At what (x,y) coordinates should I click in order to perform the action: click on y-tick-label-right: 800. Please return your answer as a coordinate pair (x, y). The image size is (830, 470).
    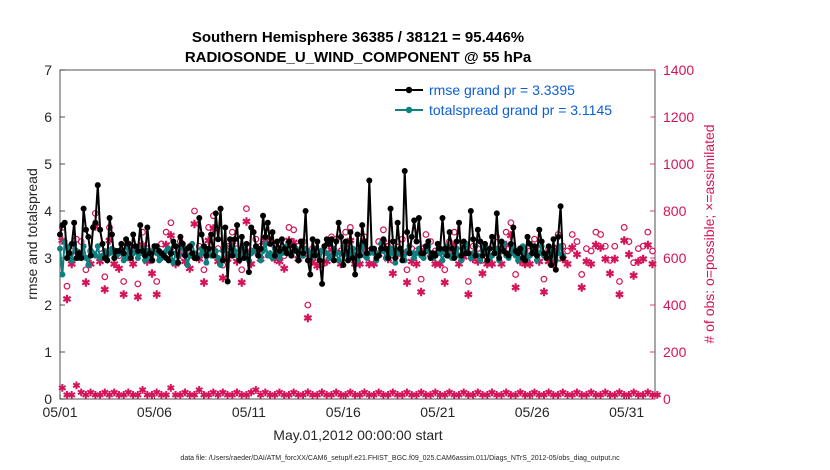
    Looking at the image, I should click on (675, 211).